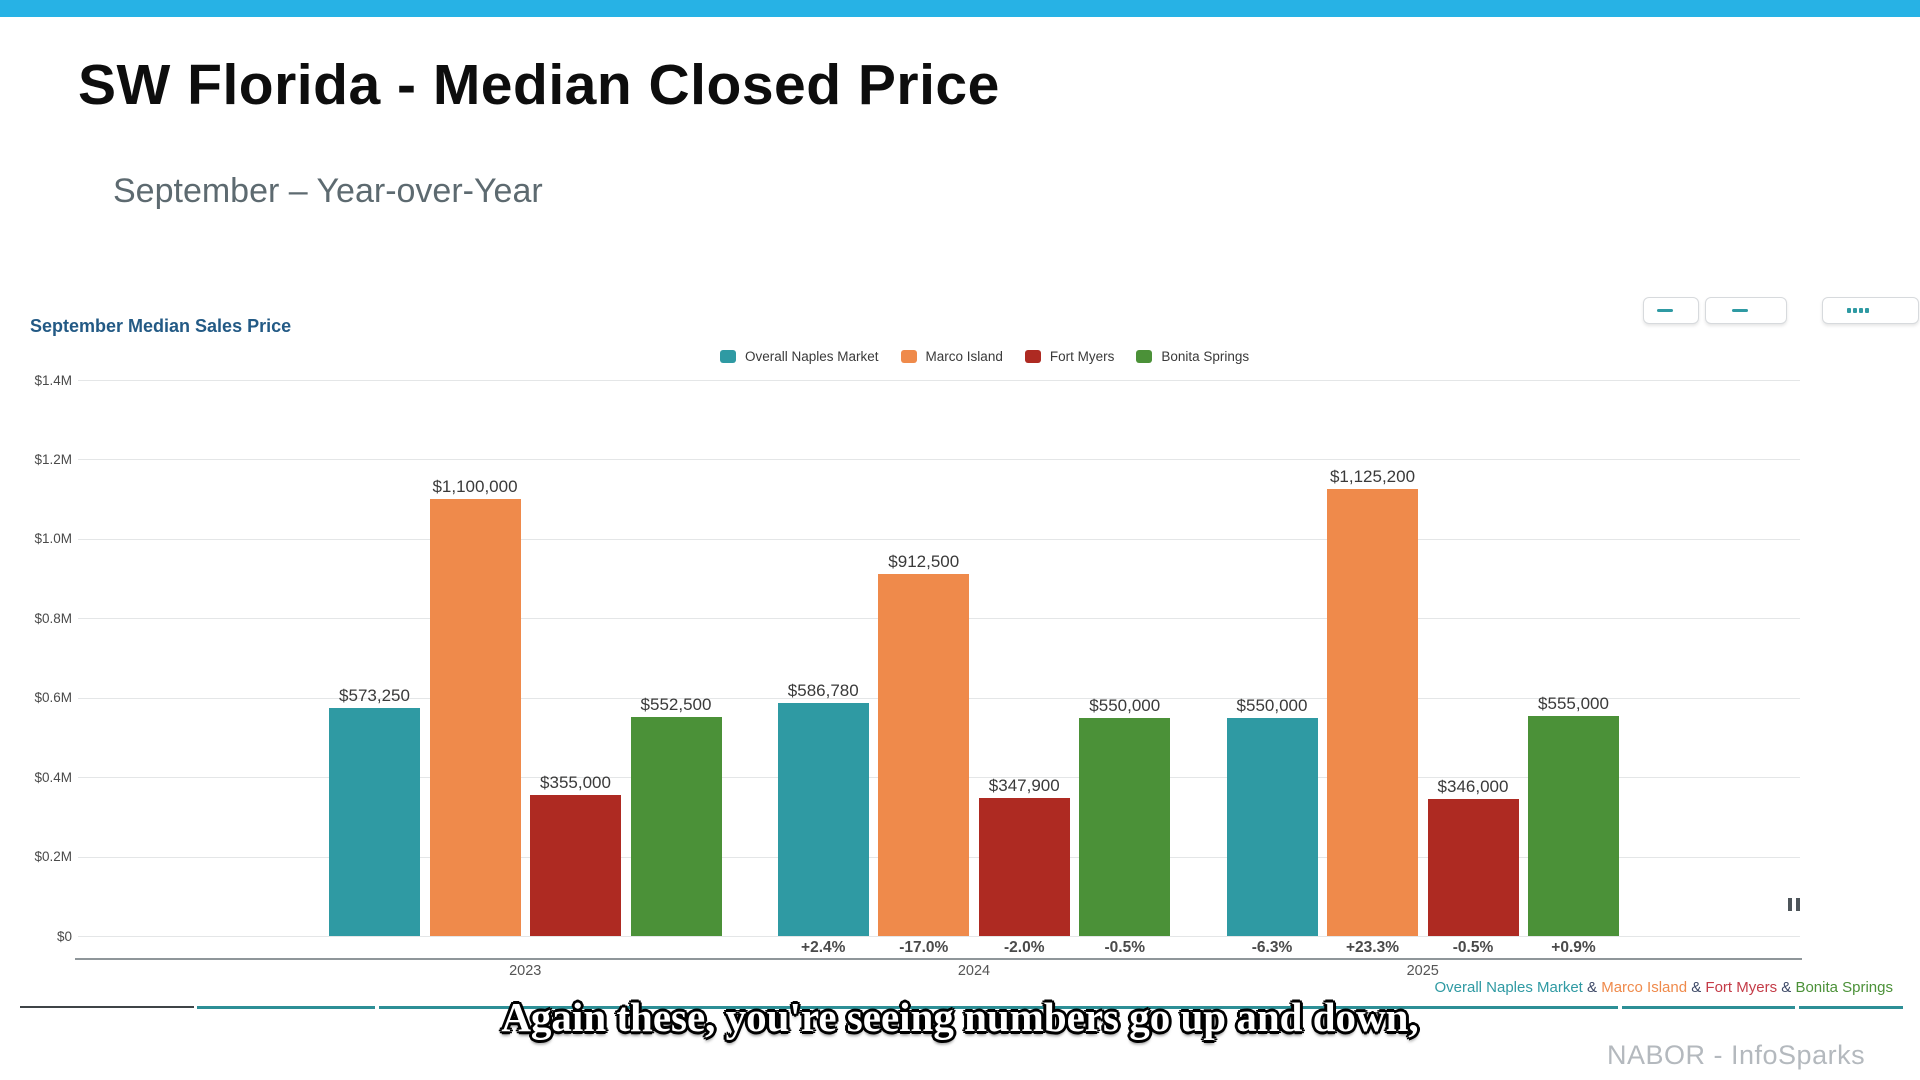 Image resolution: width=1920 pixels, height=1080 pixels. What do you see at coordinates (924, 561) in the screenshot?
I see `bar-value-label: $912,500` at bounding box center [924, 561].